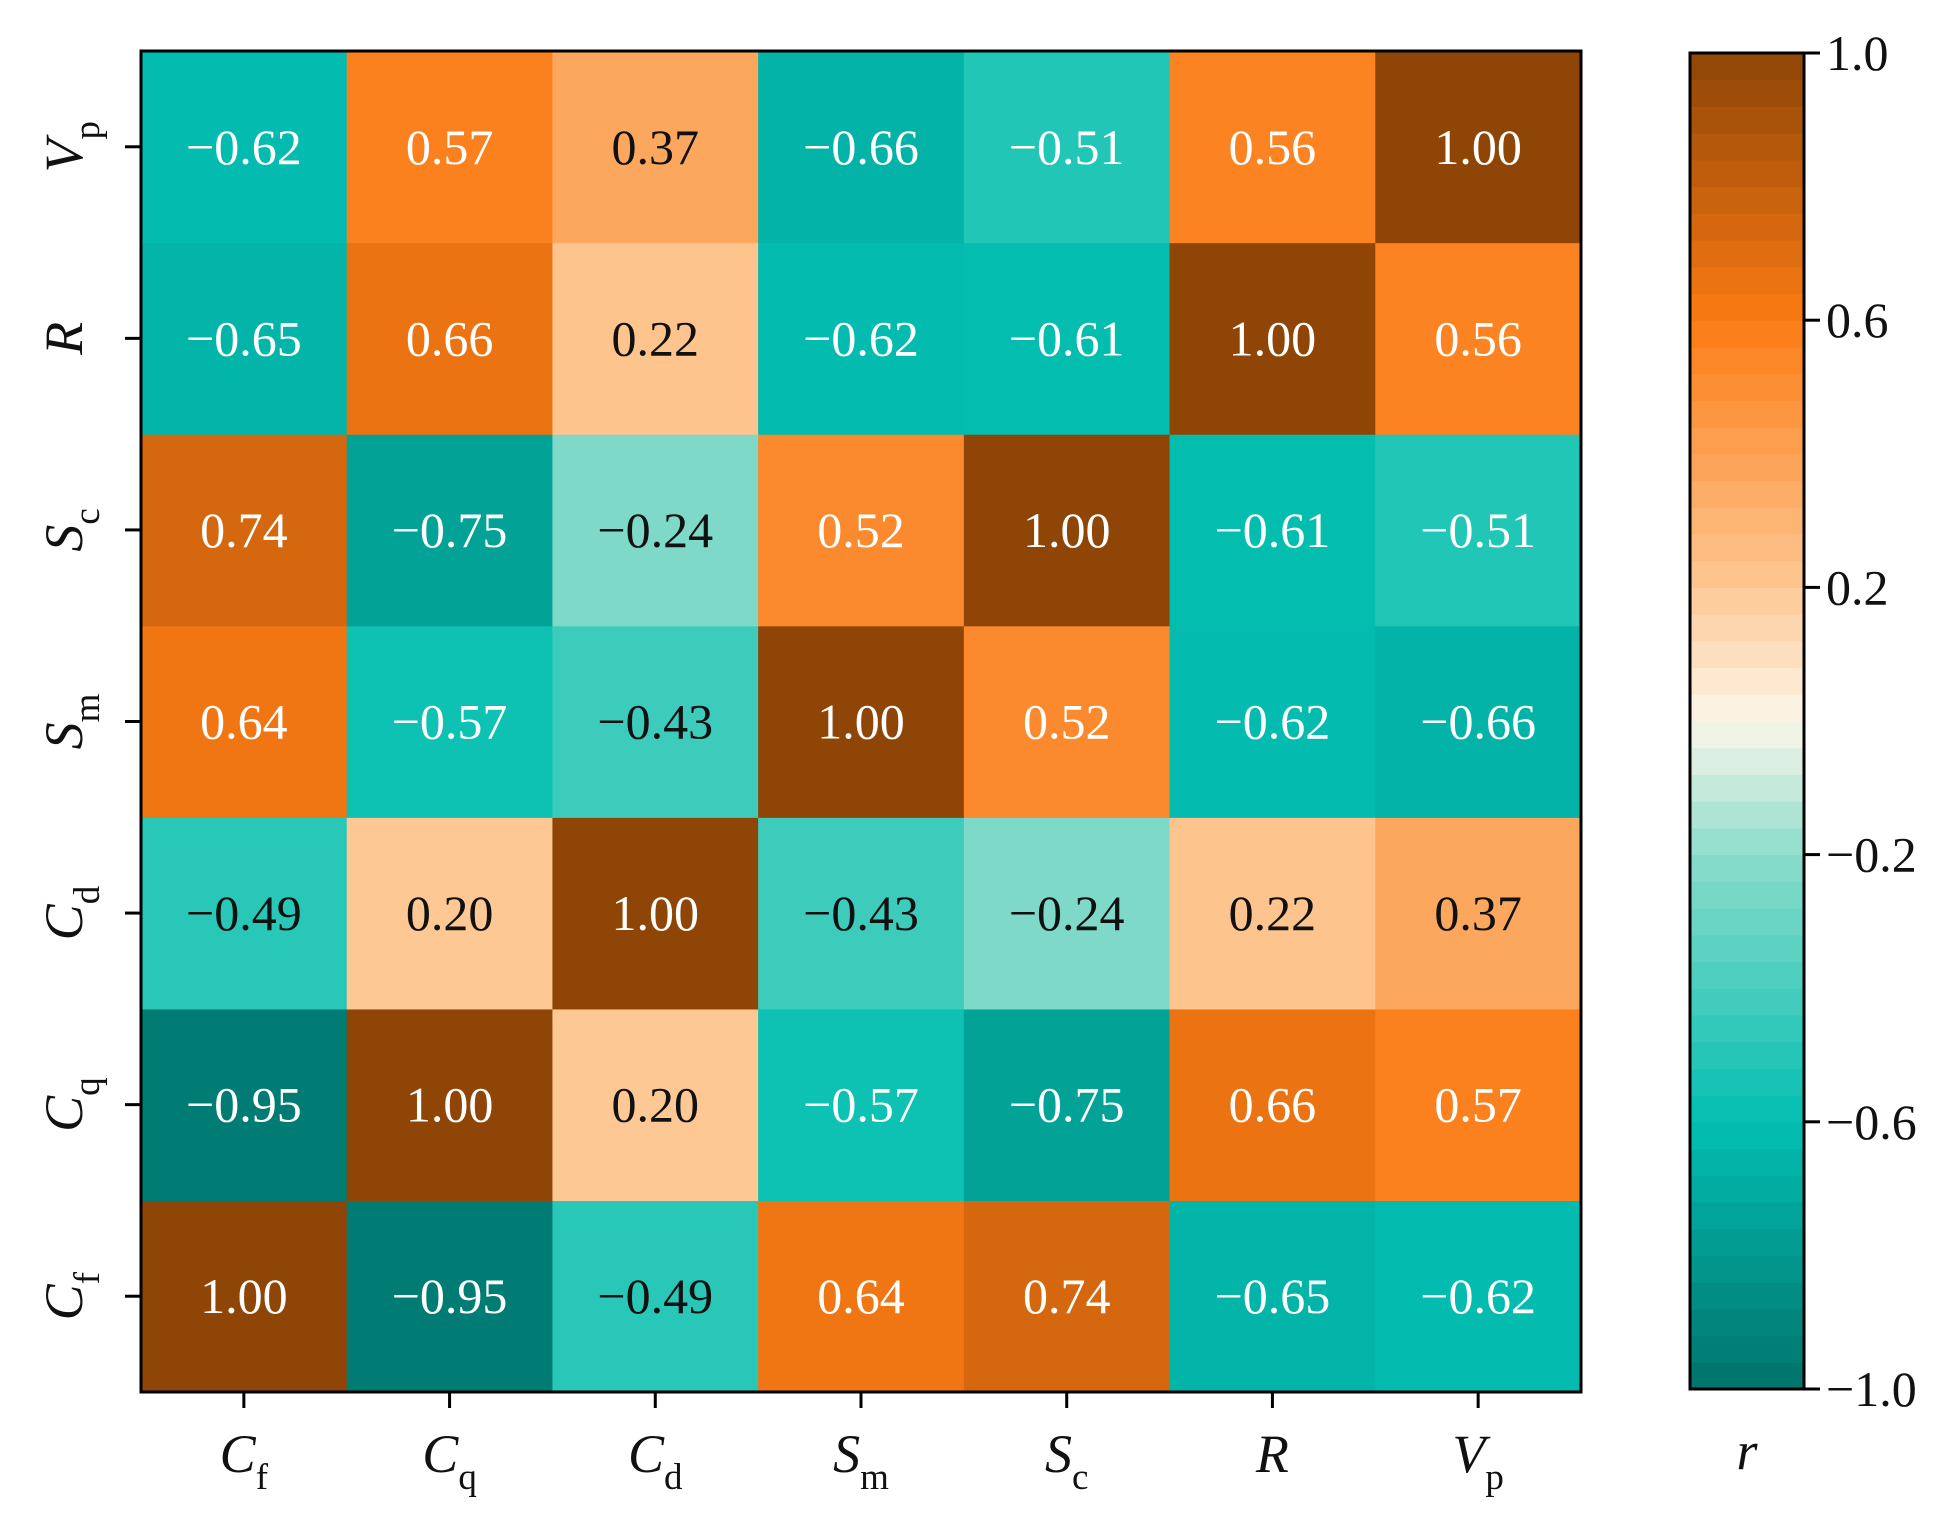 The width and height of the screenshot is (1955, 1536). Describe the element at coordinates (1802, 753) in the screenshot. I see `colorbar: 1.0 0.6 0.2 −0.2 −0.6 −1.0 r` at that location.